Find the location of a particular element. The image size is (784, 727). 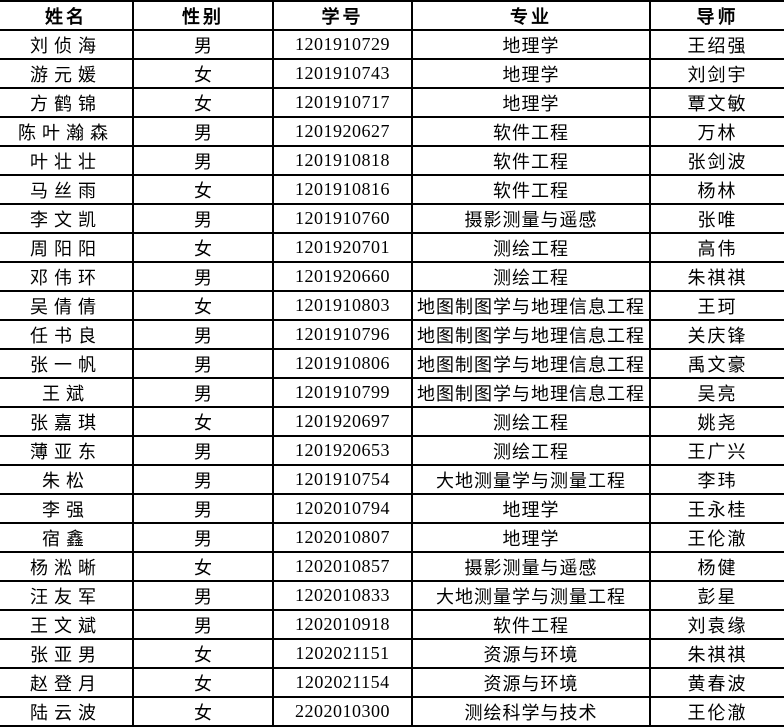

cell-advisor: 王永桂 is located at coordinates (716, 508).